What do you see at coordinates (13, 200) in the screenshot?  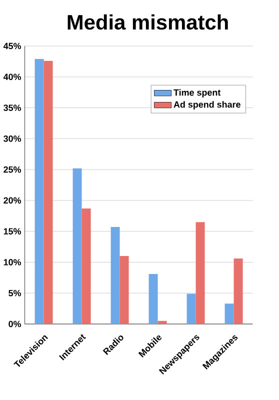 I see `y-tick-label: 20%` at bounding box center [13, 200].